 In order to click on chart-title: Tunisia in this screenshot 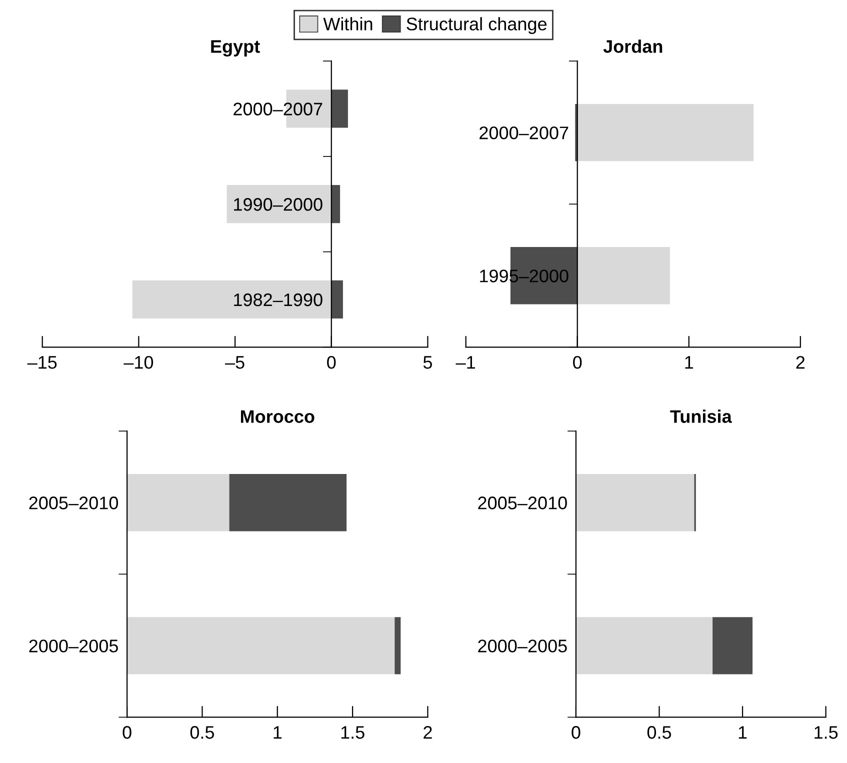, I will do `click(701, 416)`.